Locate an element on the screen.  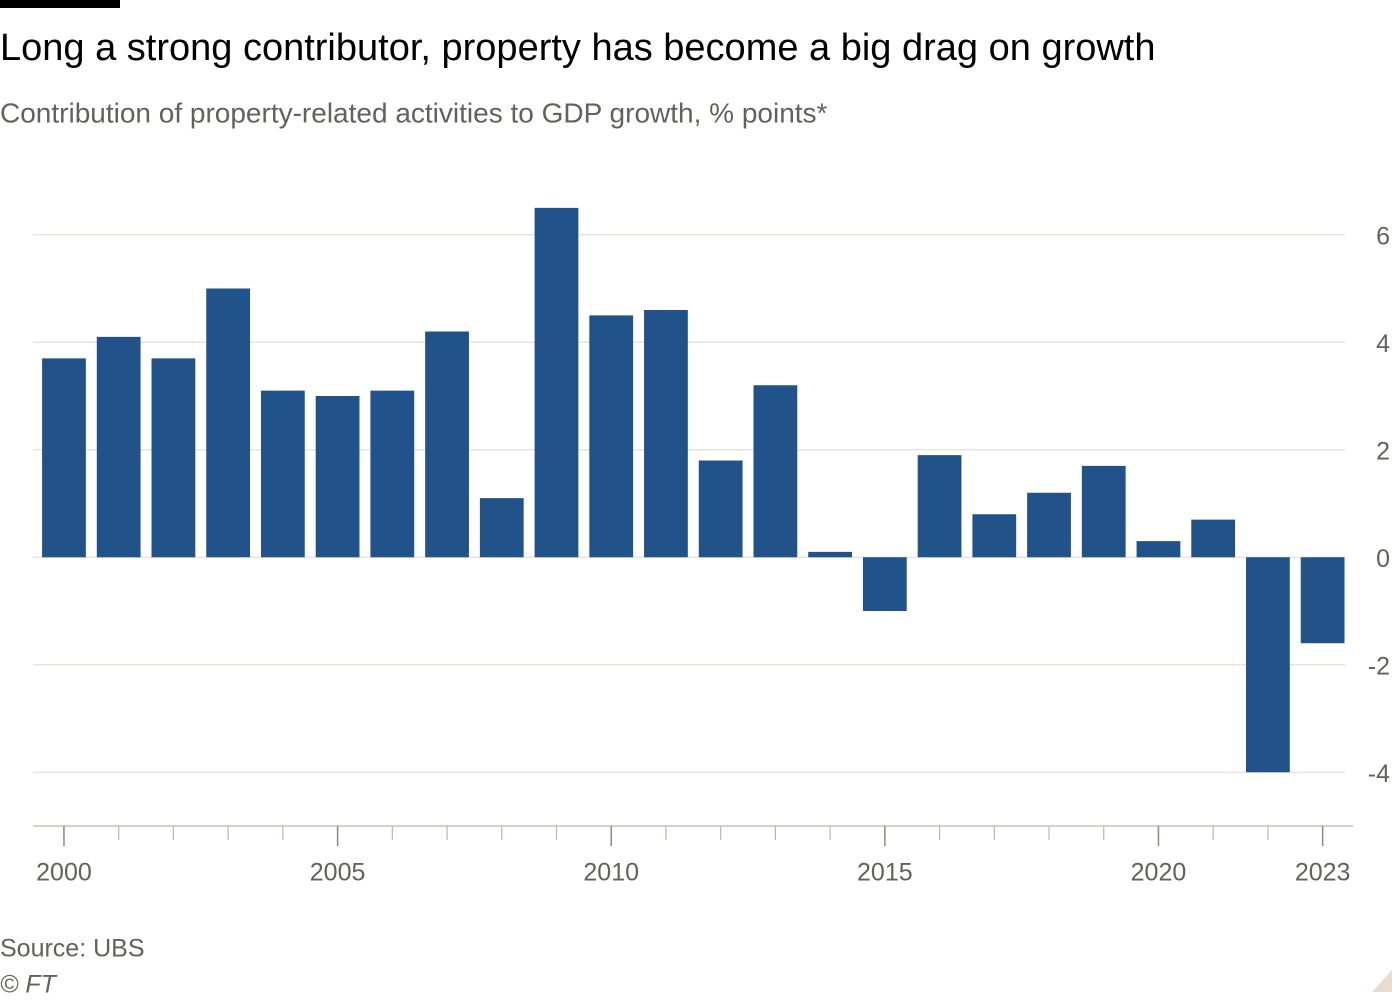
y-tick-label: 6 is located at coordinates (1383, 236).